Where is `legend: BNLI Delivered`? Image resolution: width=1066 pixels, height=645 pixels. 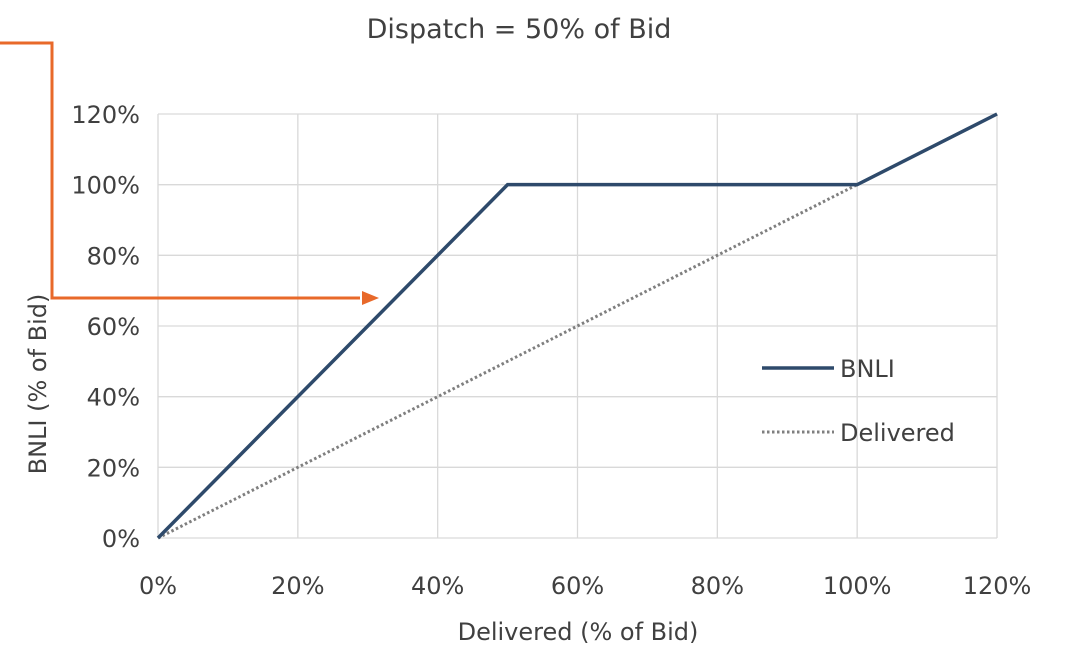 legend: BNLI Delivered is located at coordinates (858, 401).